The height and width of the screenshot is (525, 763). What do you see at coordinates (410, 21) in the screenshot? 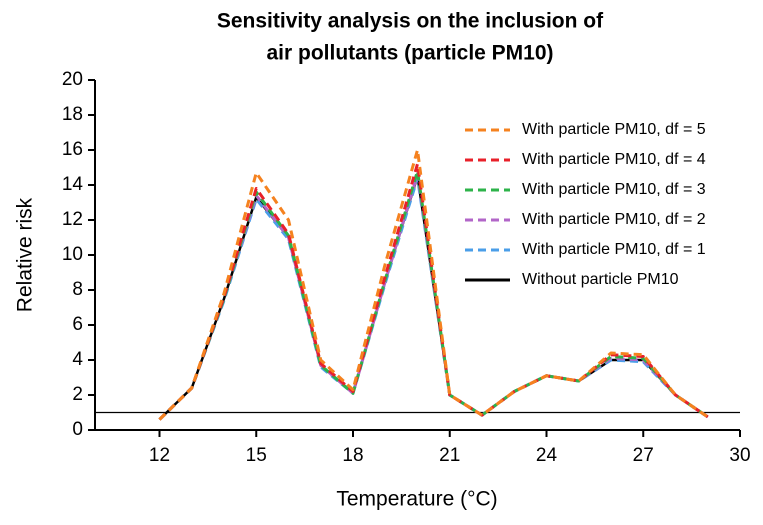
I see `chart-title: Sensitivity analysis on the inclusion of` at bounding box center [410, 21].